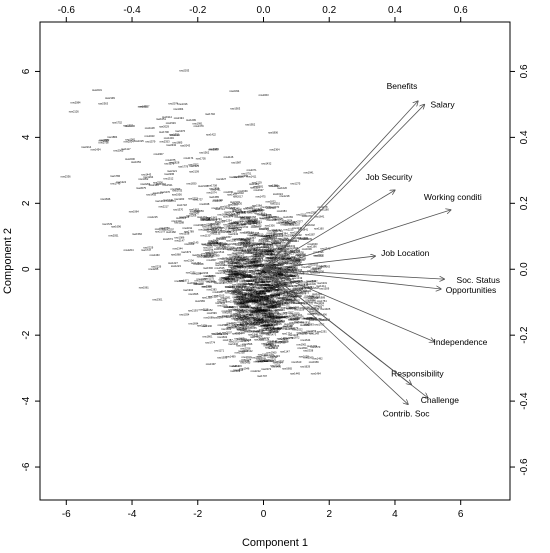 Image resolution: width=550 pixels, height=553 pixels. I want to click on observation-label: row1041, so click(252, 266).